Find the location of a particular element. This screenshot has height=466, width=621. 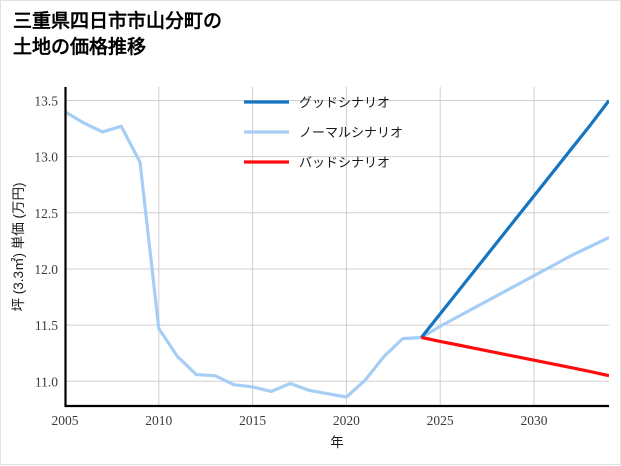

x-axis-title: 年 is located at coordinates (337, 442).